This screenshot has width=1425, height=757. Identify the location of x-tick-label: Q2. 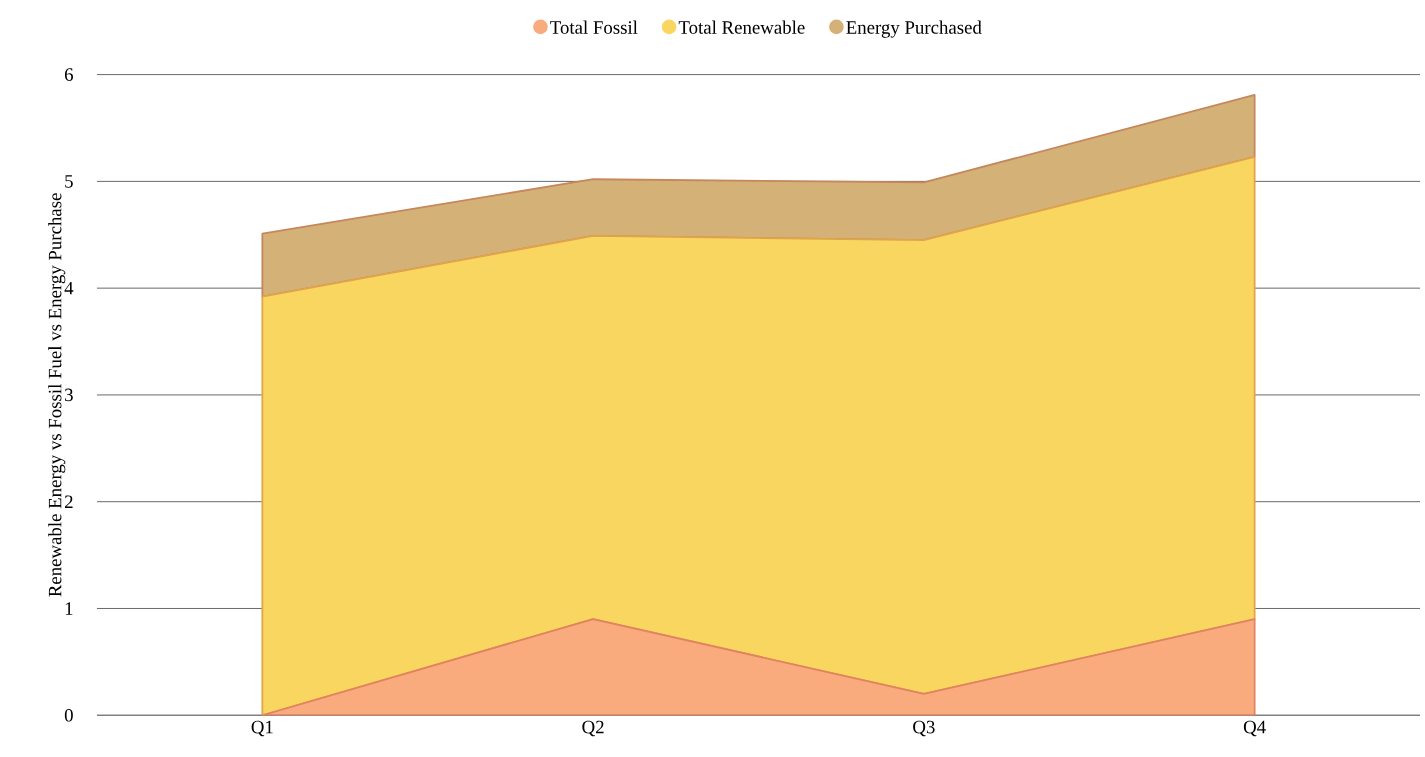
(593, 728).